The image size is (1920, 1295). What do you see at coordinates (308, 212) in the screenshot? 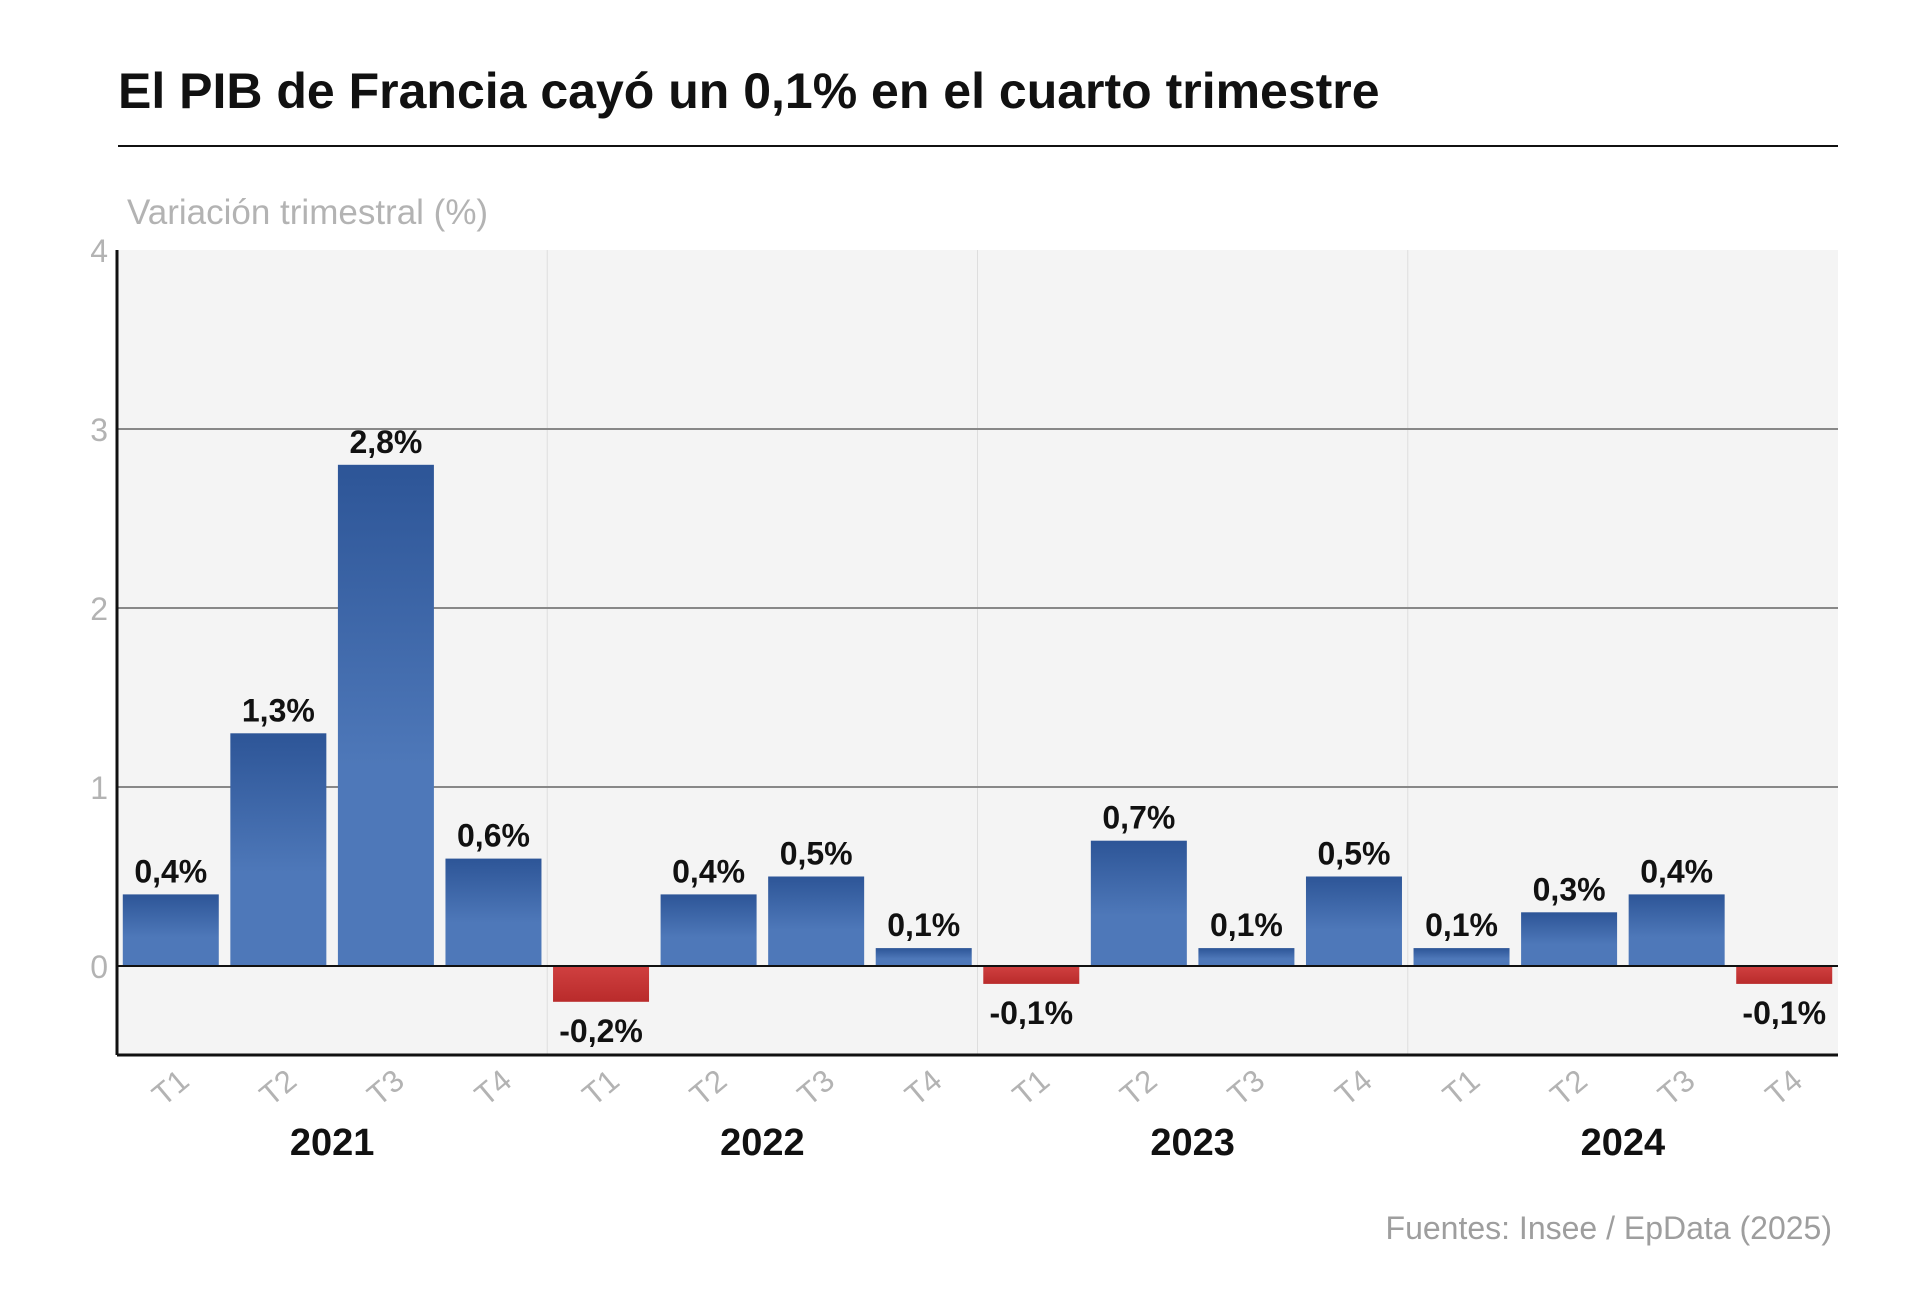
I see `y-axis-label: Variación trimestral (%)` at bounding box center [308, 212].